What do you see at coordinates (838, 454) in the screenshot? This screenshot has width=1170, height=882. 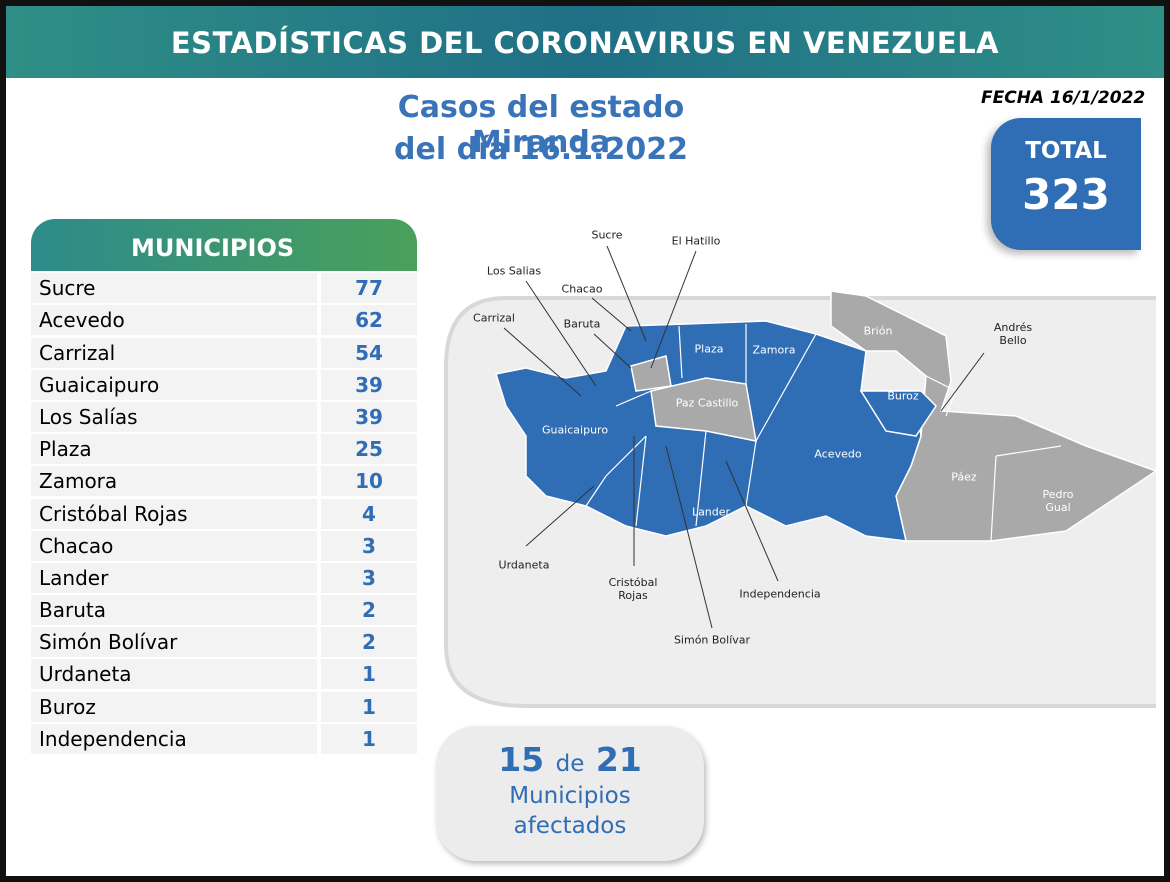 I see `map-label: Acevedo` at bounding box center [838, 454].